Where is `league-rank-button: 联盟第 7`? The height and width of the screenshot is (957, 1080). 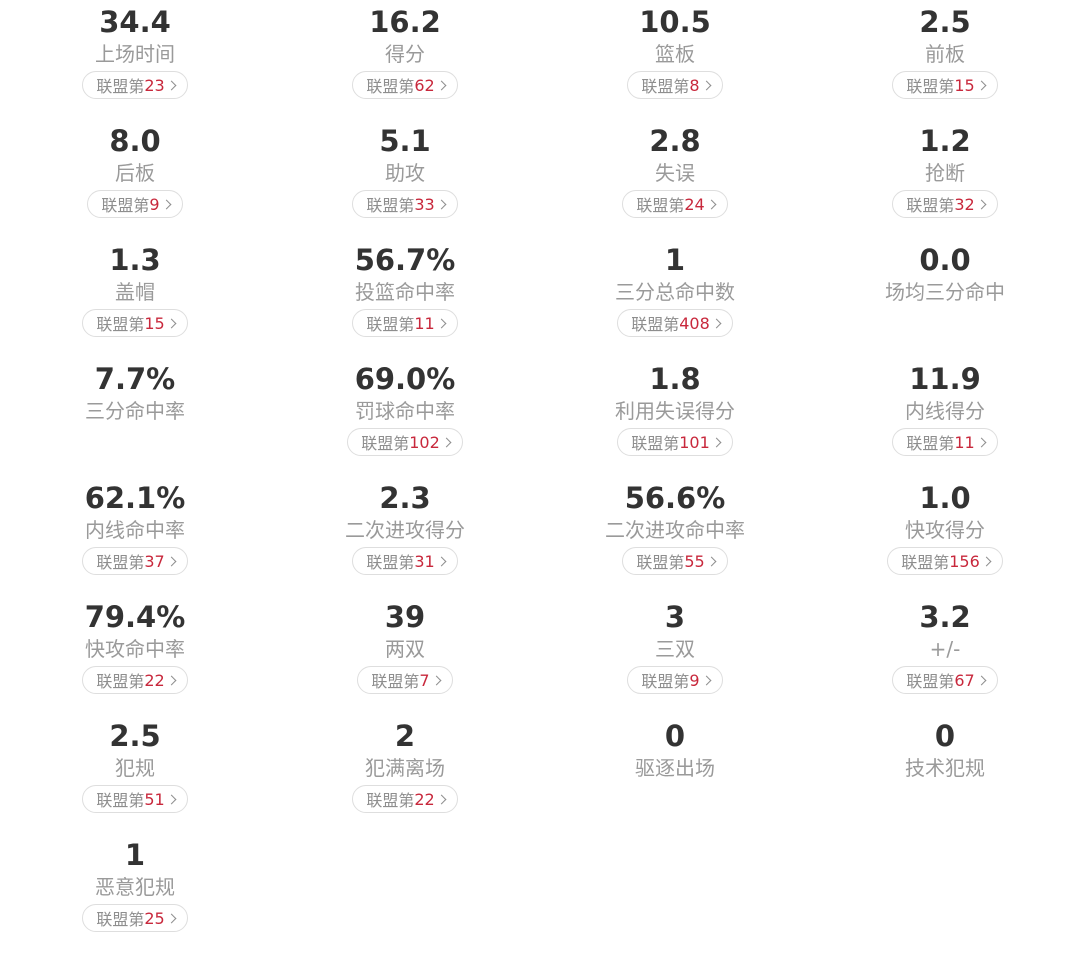
league-rank-button: 联盟第 7 is located at coordinates (405, 680).